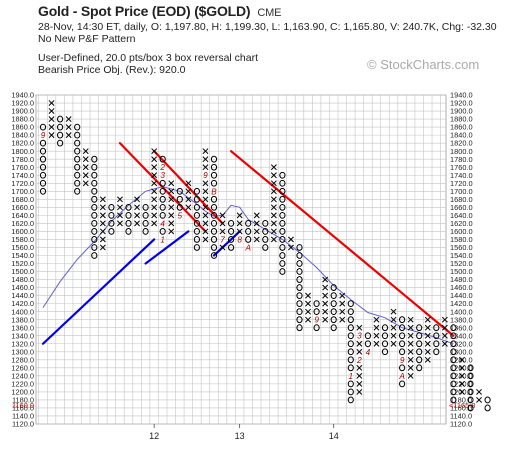  Describe the element at coordinates (22, 263) in the screenshot. I see `y-tick-label-left: 1520.0` at that location.